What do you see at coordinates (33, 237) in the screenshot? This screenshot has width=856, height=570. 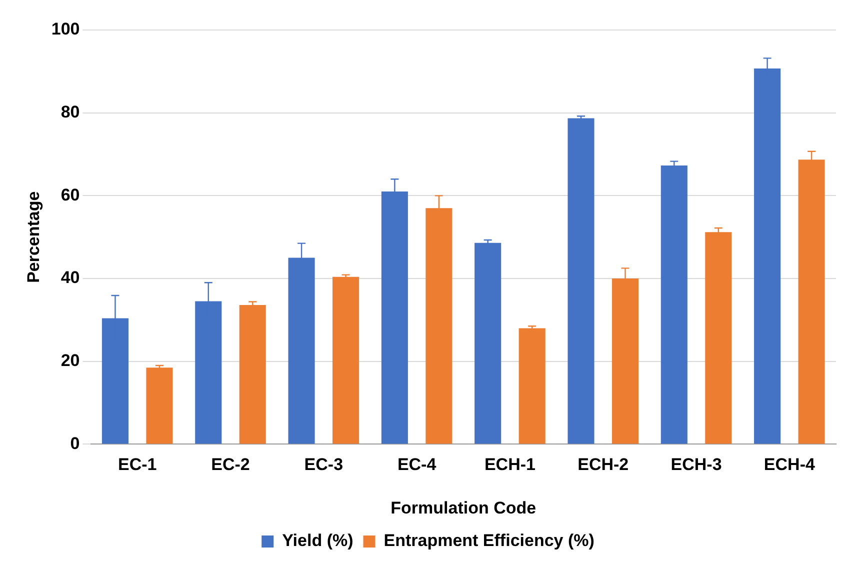 I see `y-axis-title: Percentage` at bounding box center [33, 237].